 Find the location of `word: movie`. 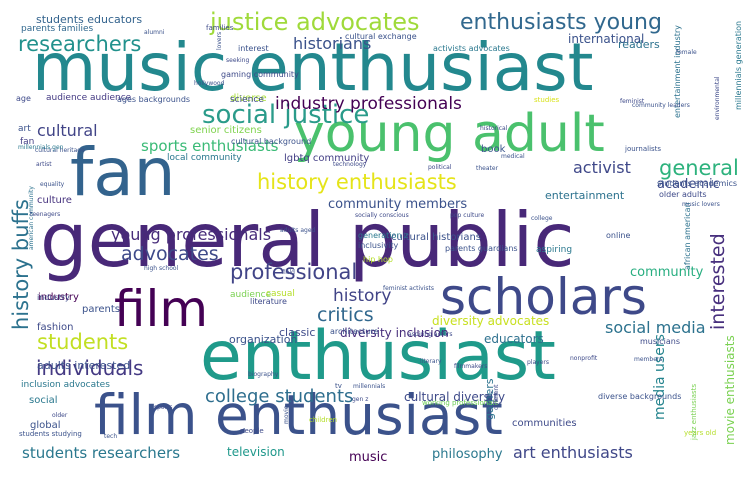

word: movie is located at coordinates (286, 414).